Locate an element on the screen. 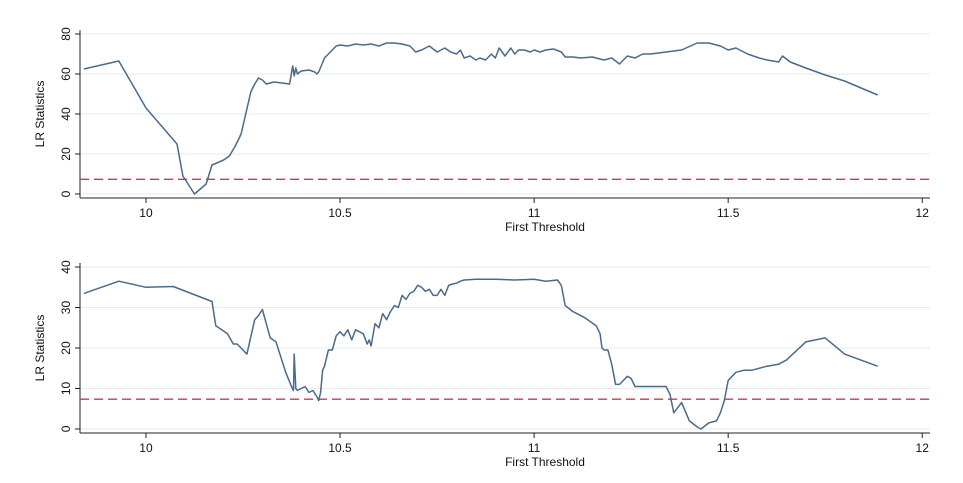  x-axis-title-bottom: First Threshold is located at coordinates (545, 462).